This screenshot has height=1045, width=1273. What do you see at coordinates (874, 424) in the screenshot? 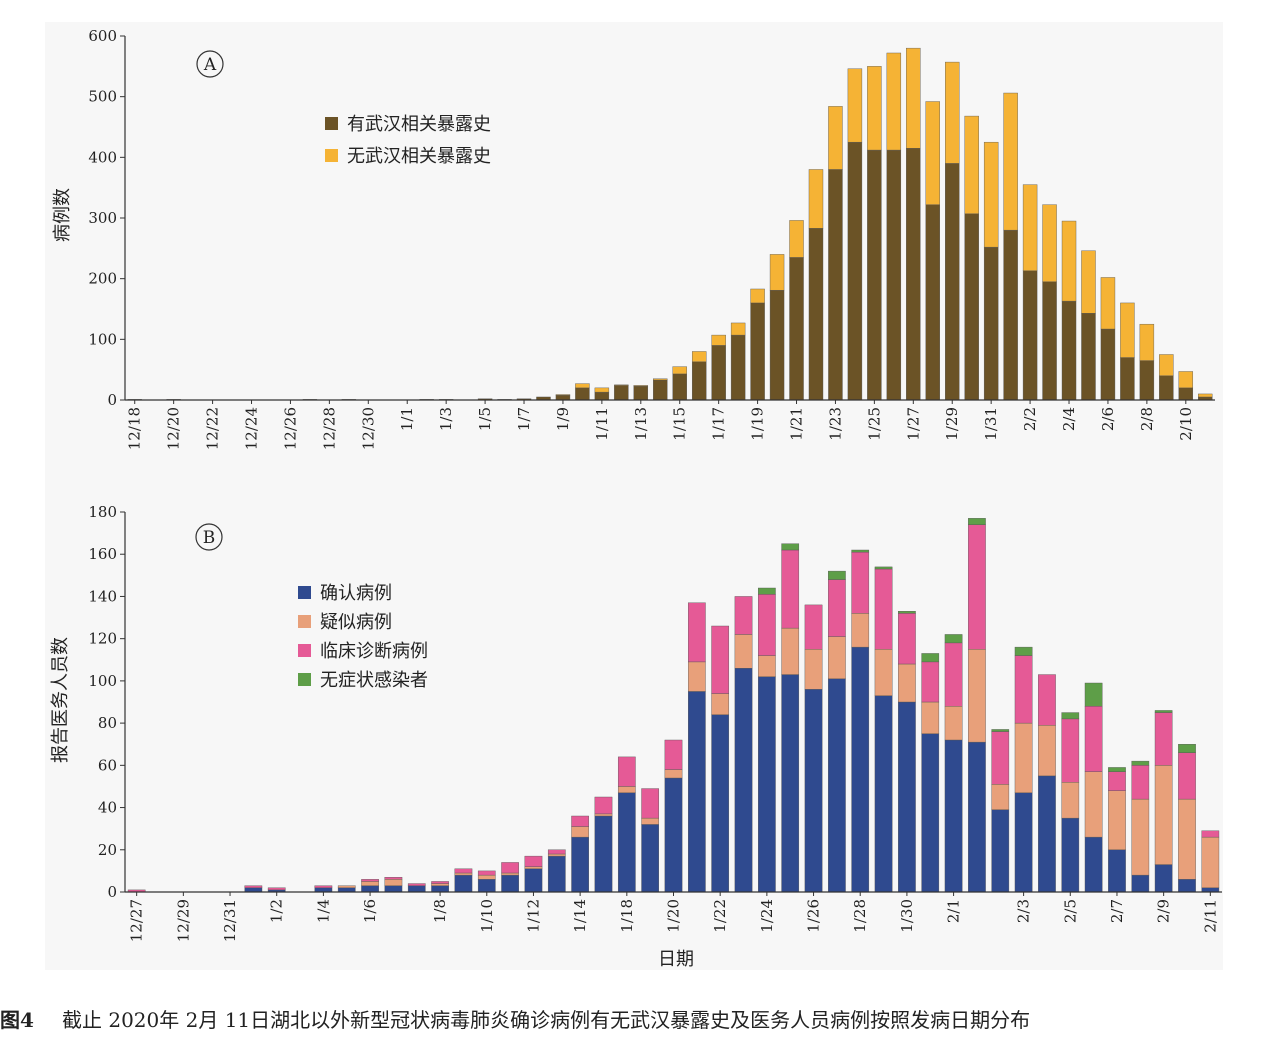
I see `x-tick-label: 1/25` at bounding box center [874, 424].